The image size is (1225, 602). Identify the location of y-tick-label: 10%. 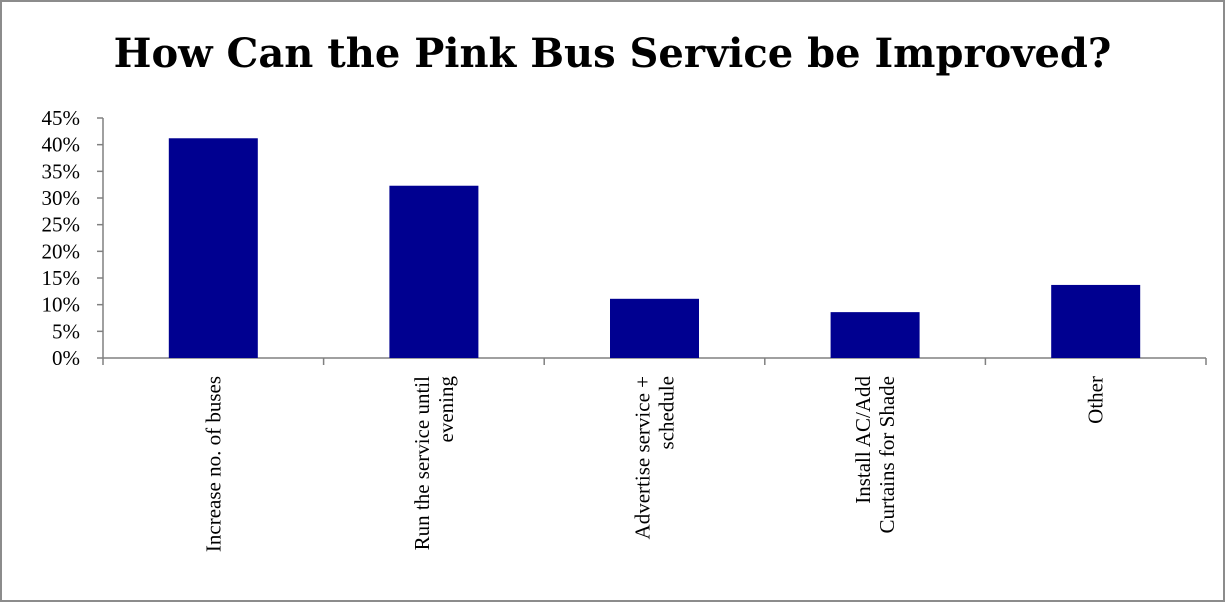
(61, 305).